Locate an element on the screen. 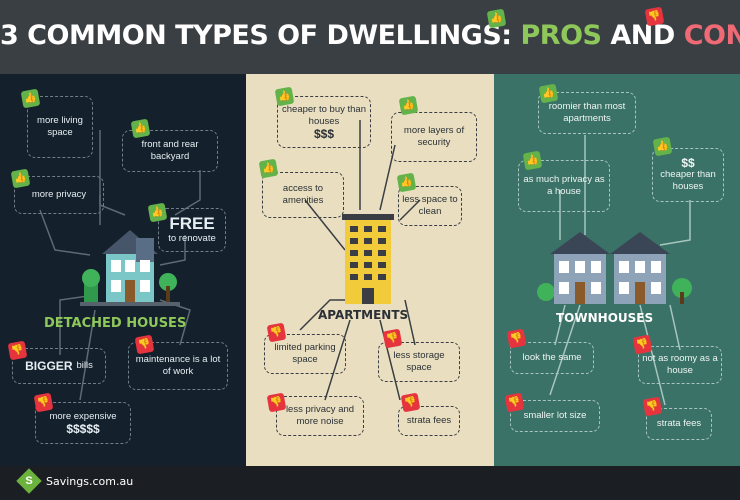 This screenshot has width=740, height=500. logo-text: Savings.com.au is located at coordinates (90, 481).